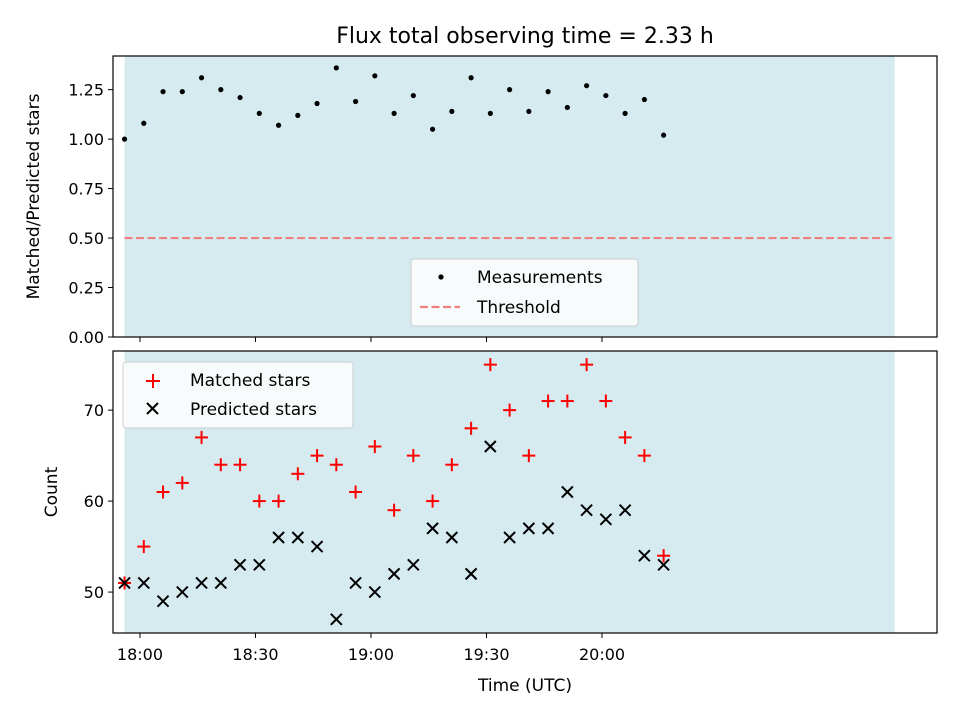 The image size is (960, 720). Describe the element at coordinates (153, 381) in the screenshot. I see `legend-matched-marker` at that location.